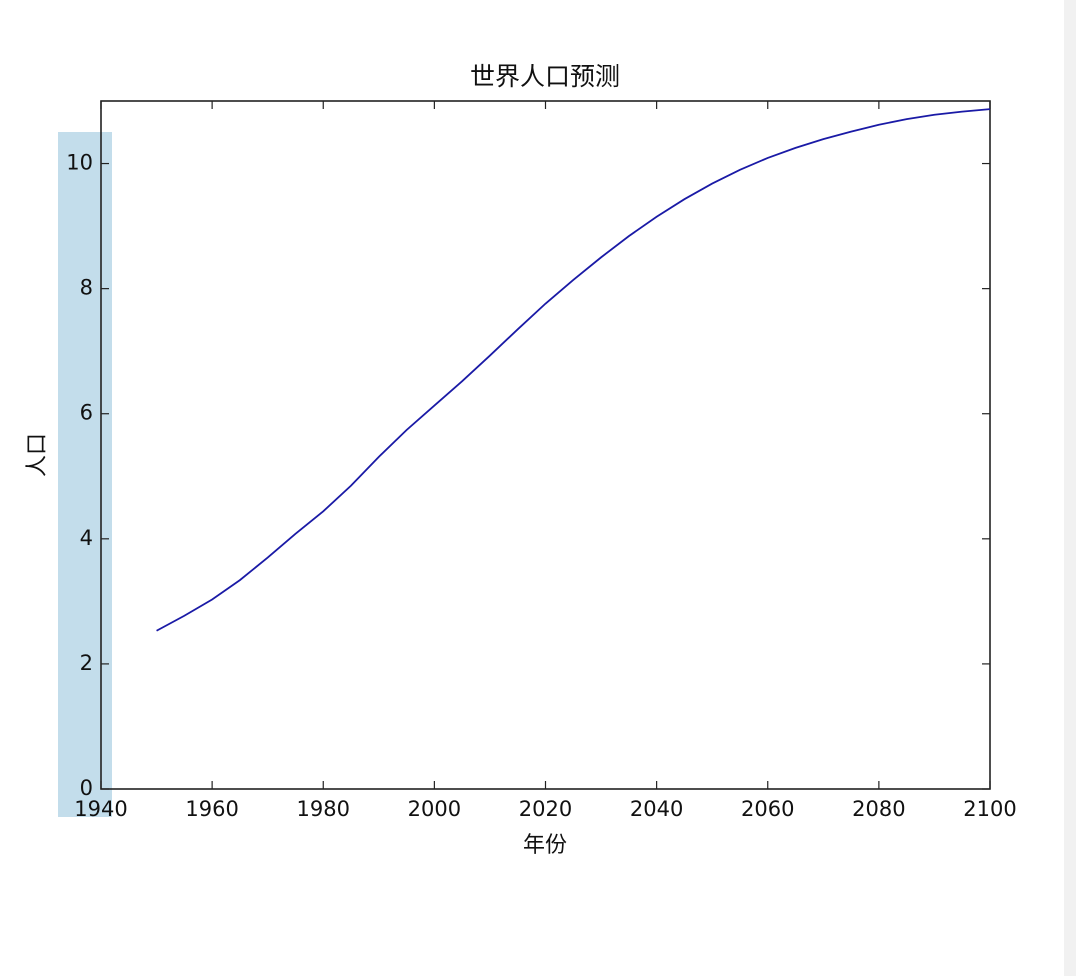  Describe the element at coordinates (323, 809) in the screenshot. I see `x-tick-label: 1980` at that location.